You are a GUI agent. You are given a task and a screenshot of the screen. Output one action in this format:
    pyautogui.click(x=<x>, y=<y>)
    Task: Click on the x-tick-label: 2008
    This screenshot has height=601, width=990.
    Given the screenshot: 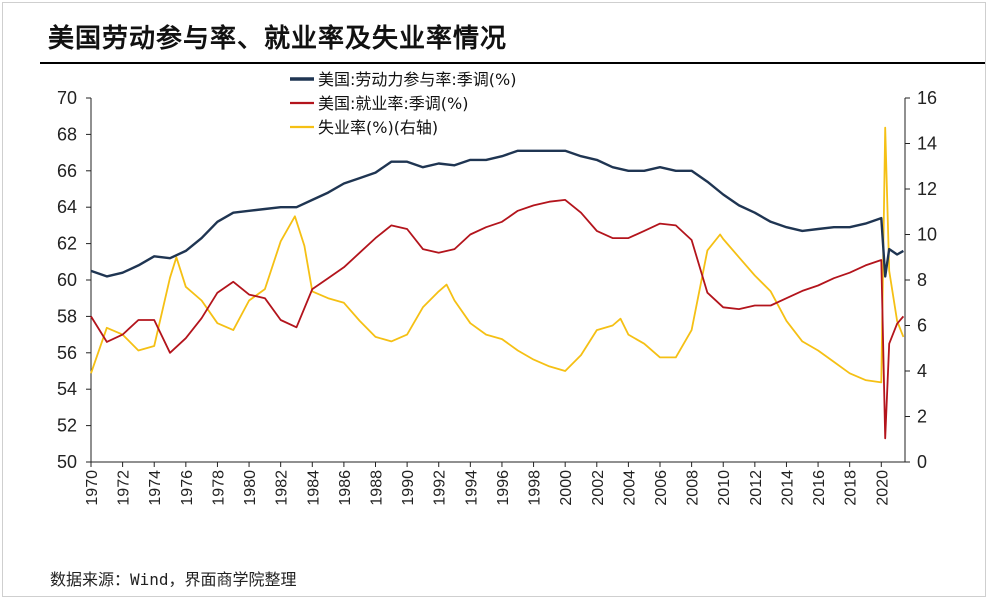 What is the action you would take?
    pyautogui.click(x=693, y=488)
    